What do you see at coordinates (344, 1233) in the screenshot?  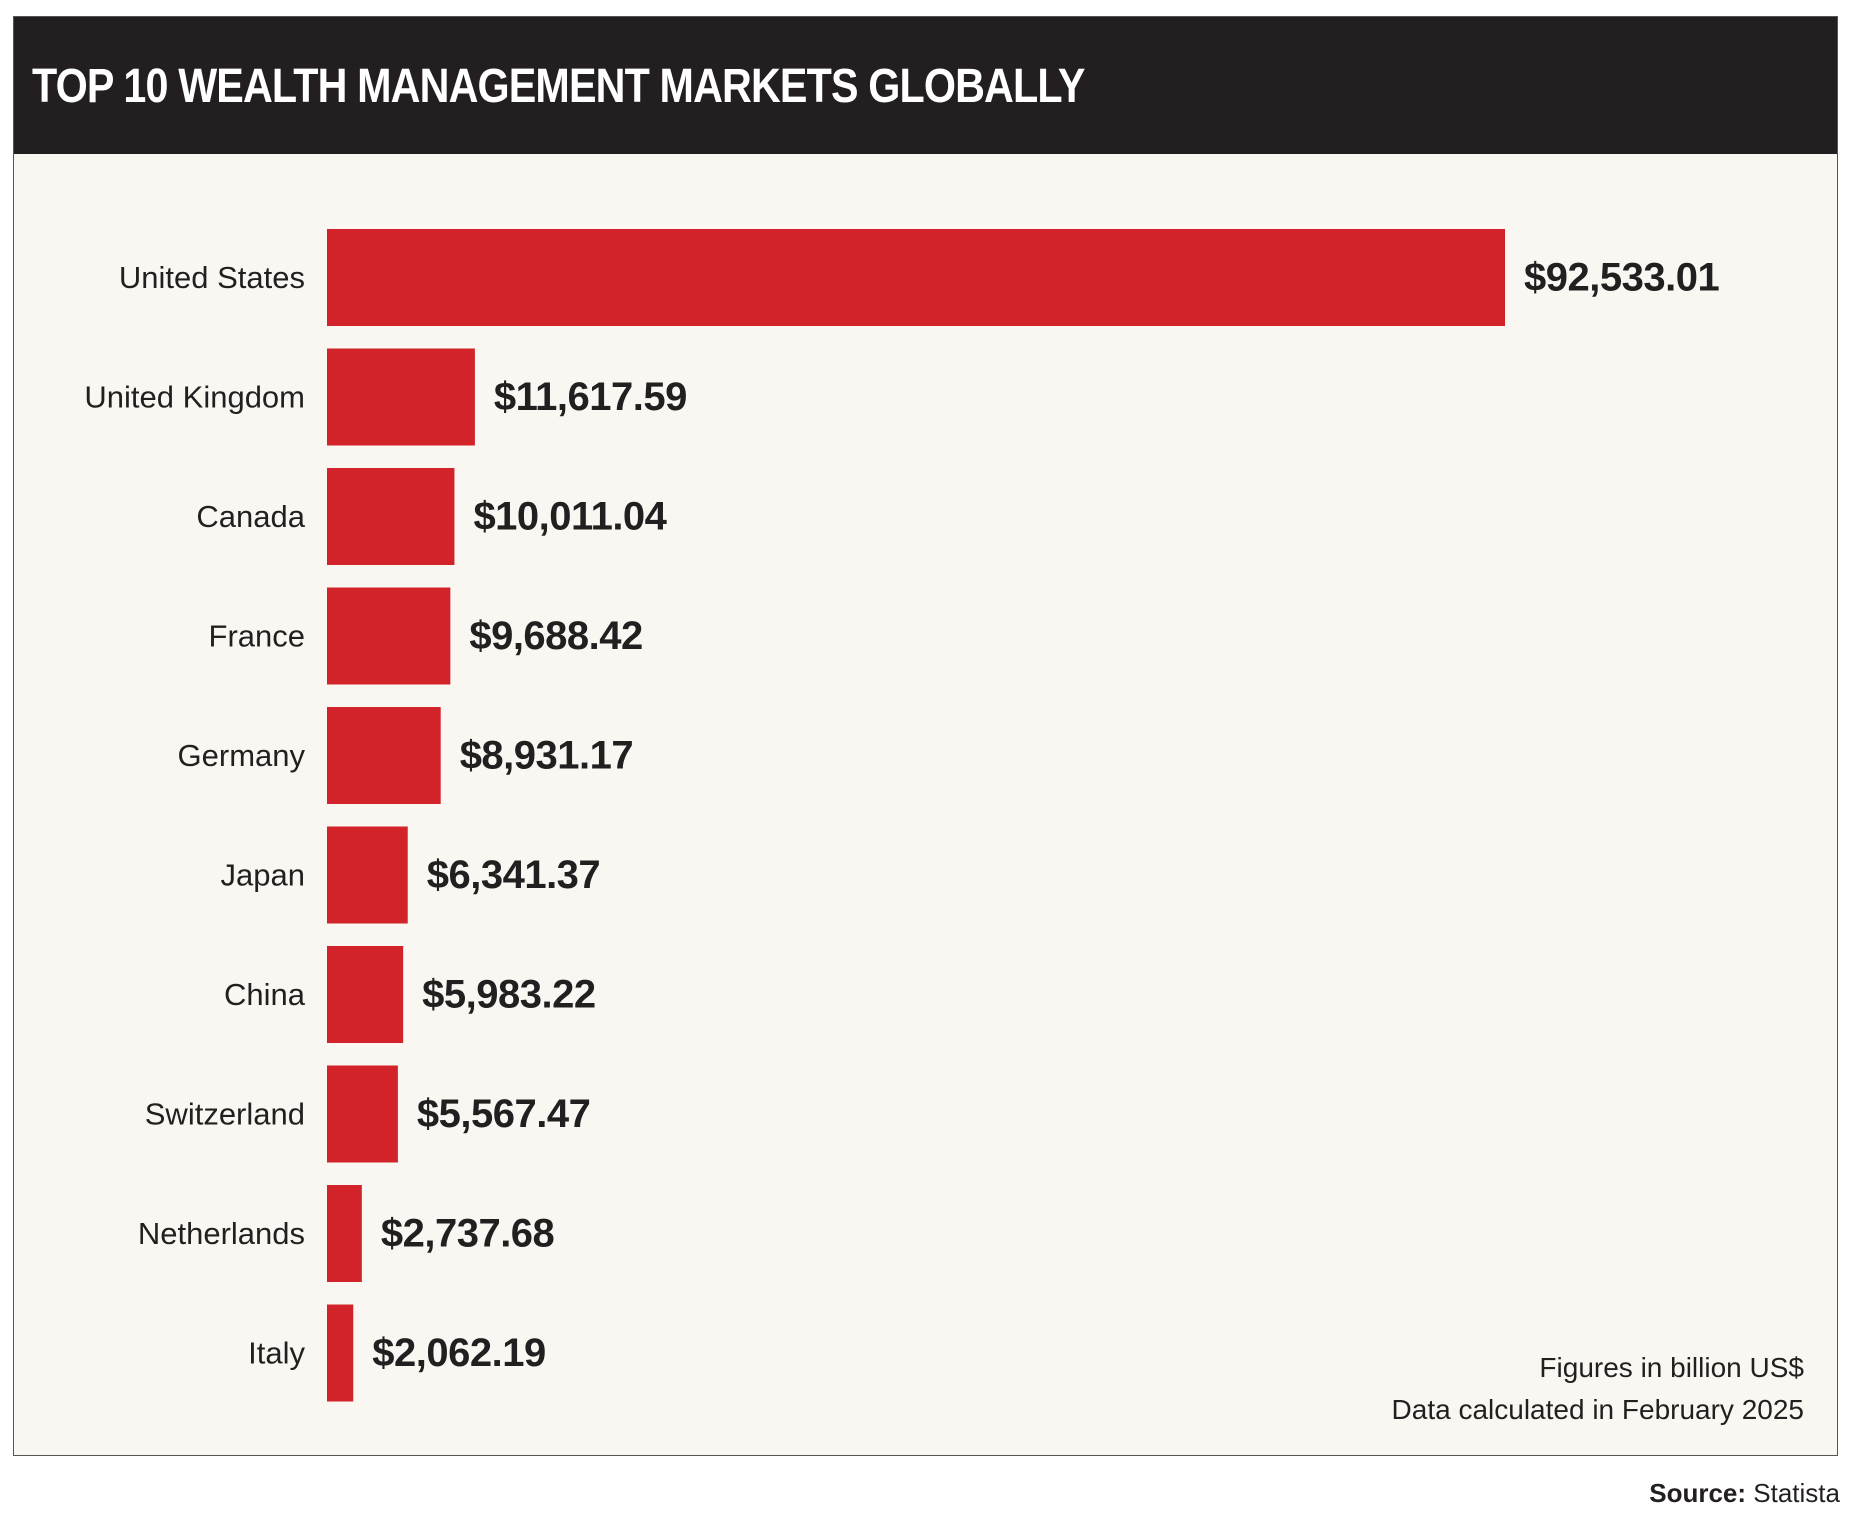 I see `bar-netherlands` at bounding box center [344, 1233].